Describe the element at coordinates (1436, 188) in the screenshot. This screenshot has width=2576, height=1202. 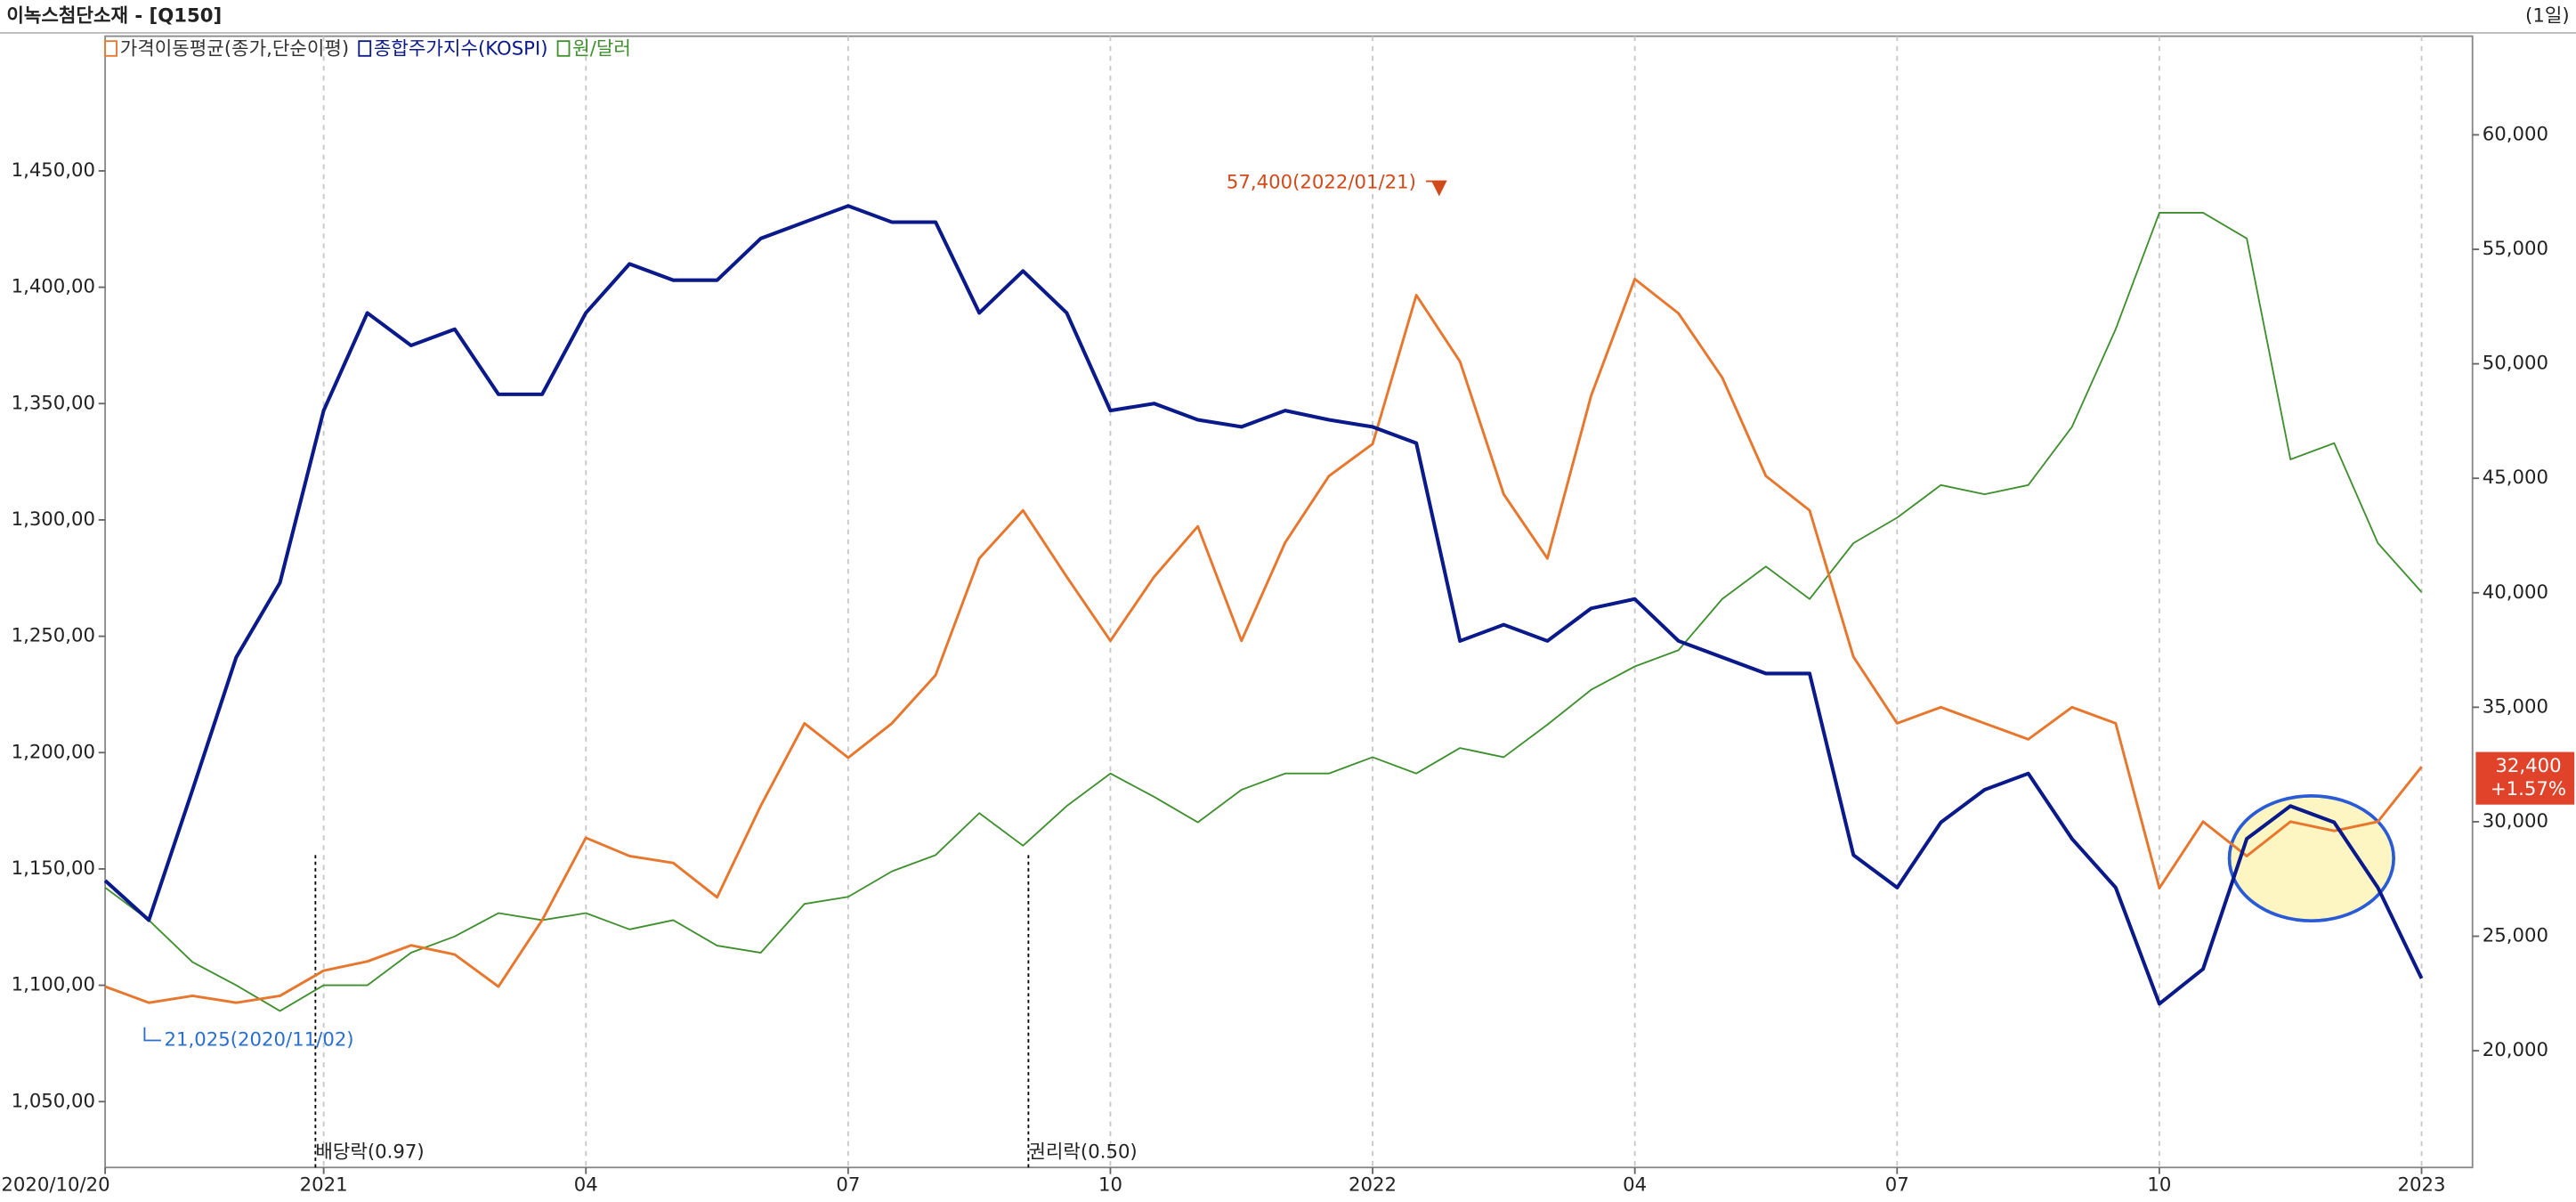
I see `high-marker` at that location.